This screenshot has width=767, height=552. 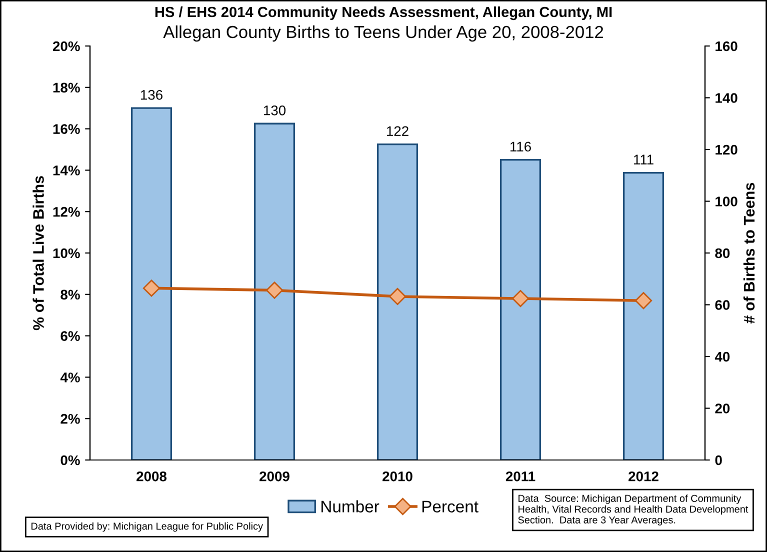 What do you see at coordinates (66, 211) in the screenshot?
I see `y-tick-label: 12%` at bounding box center [66, 211].